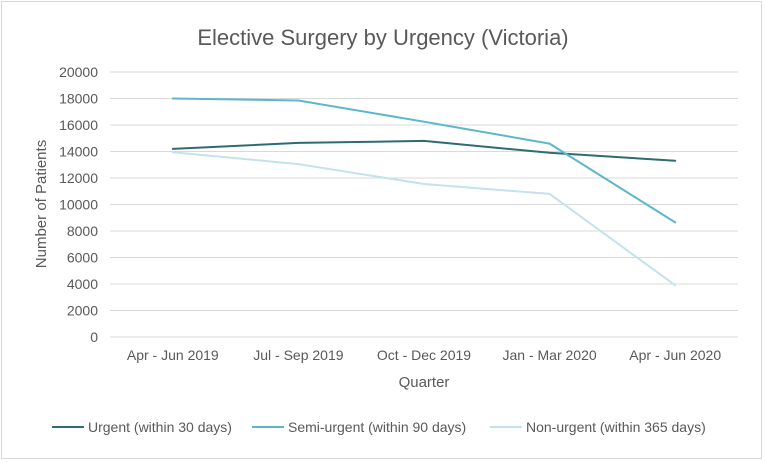  What do you see at coordinates (675, 355) in the screenshot?
I see `x-tick-label: Apr - Jun 2020` at bounding box center [675, 355].